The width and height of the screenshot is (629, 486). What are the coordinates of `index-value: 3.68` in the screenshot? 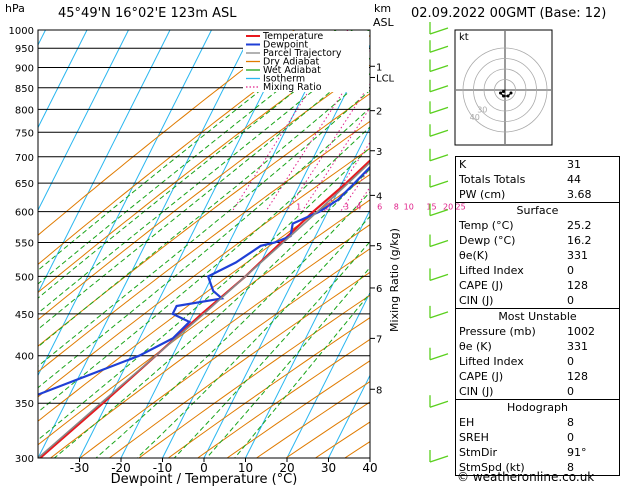 It's located at (579, 194).